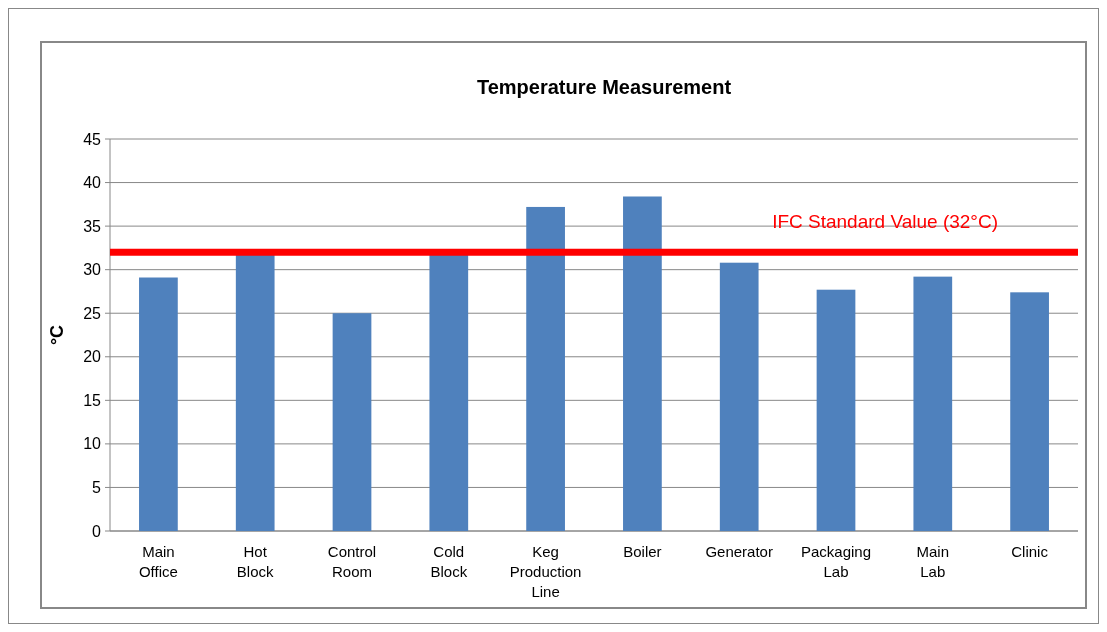 The height and width of the screenshot is (632, 1107). What do you see at coordinates (92, 313) in the screenshot?
I see `y-tick-label: 25` at bounding box center [92, 313].